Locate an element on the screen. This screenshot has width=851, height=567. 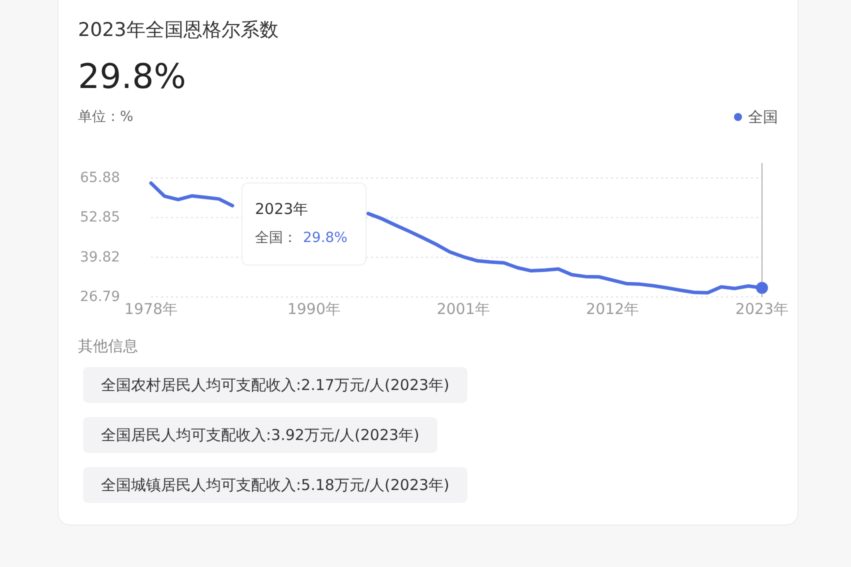
tooltip: 2023年 全国： 29.8% is located at coordinates (304, 224).